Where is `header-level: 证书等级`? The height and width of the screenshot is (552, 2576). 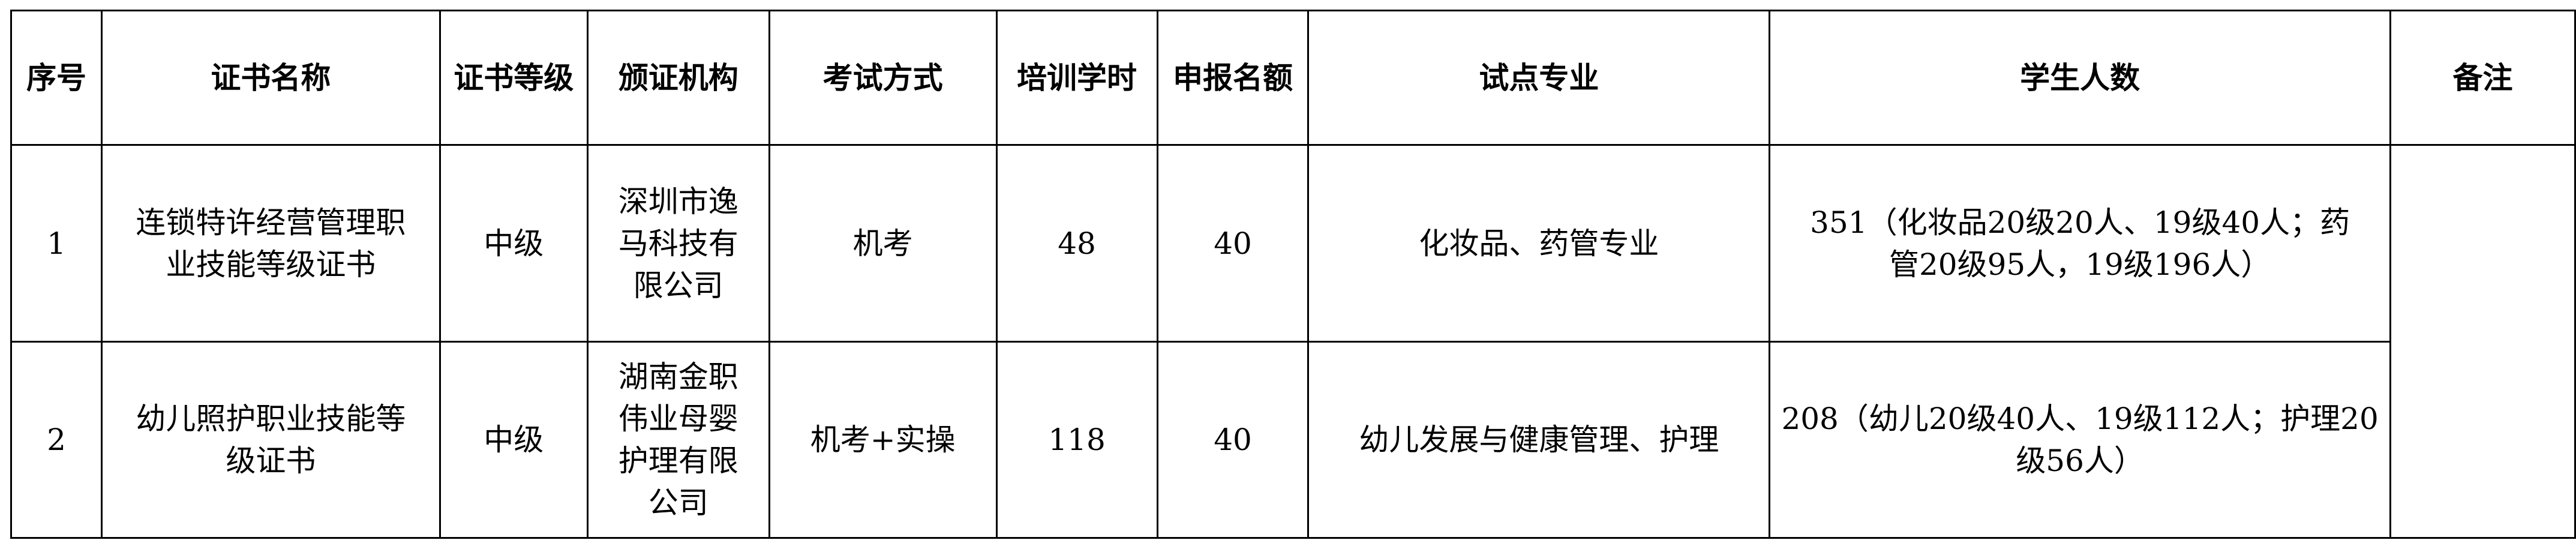
header-level: 证书等级 is located at coordinates (514, 78).